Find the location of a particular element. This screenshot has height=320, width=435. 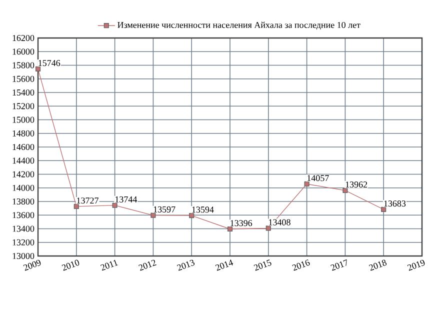

y-tick-label: 13800 is located at coordinates (23, 201).